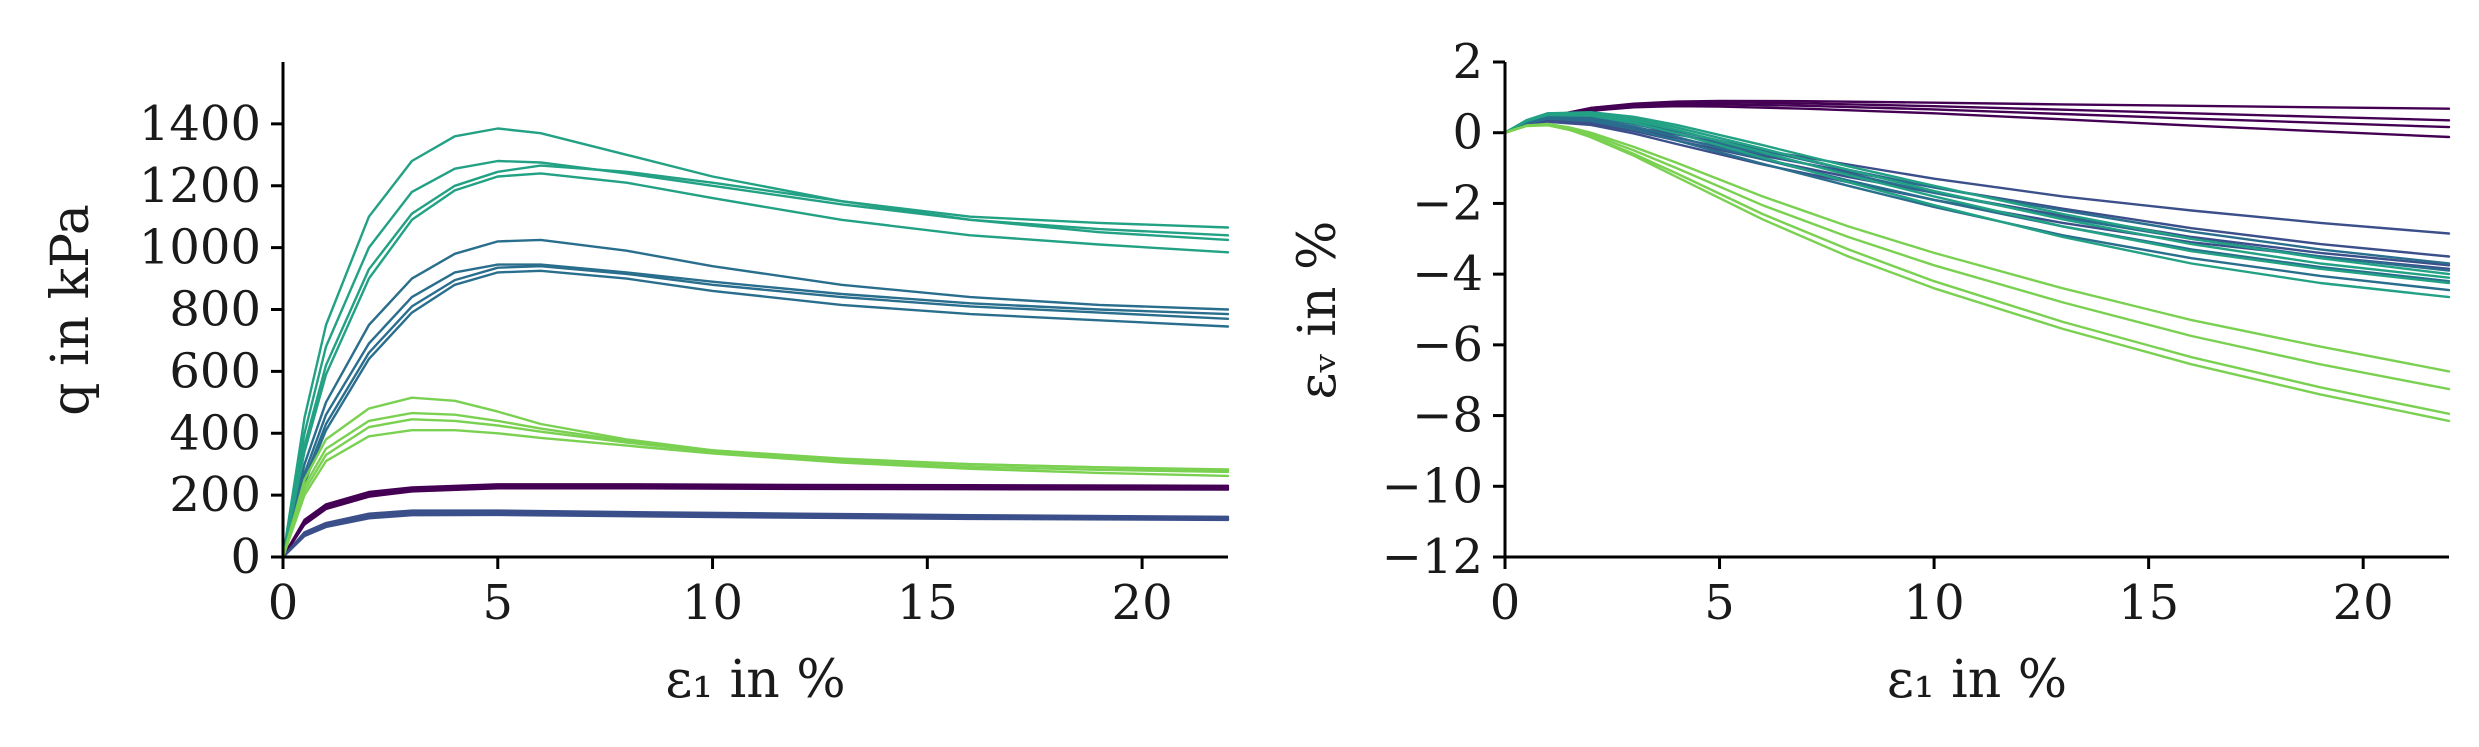  I want to click on y-tick-label: −12, so click(1432, 557).